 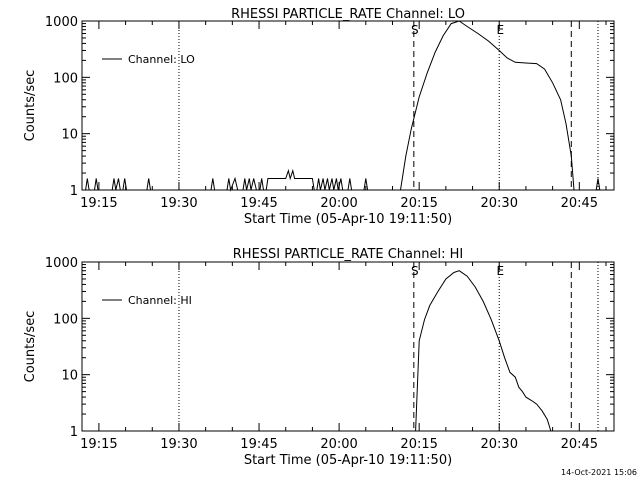 What do you see at coordinates (599, 472) in the screenshot?
I see `footer-timestamp: 14-Oct-2021 15:06` at bounding box center [599, 472].